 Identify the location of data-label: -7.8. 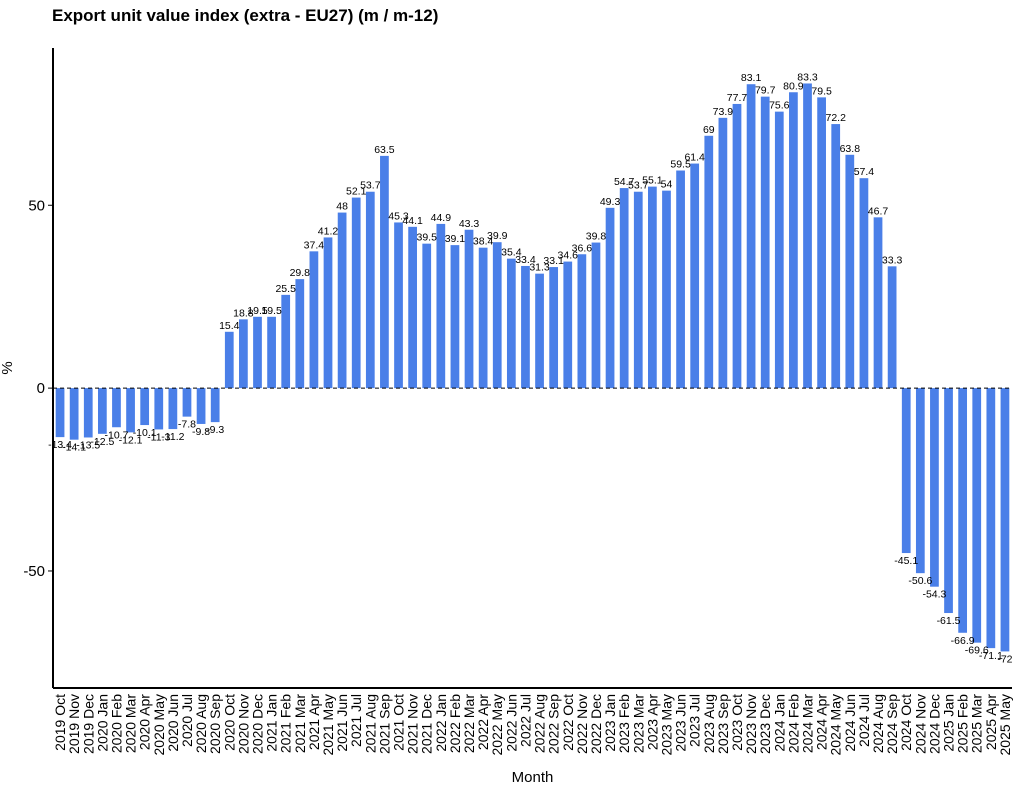
(187, 425).